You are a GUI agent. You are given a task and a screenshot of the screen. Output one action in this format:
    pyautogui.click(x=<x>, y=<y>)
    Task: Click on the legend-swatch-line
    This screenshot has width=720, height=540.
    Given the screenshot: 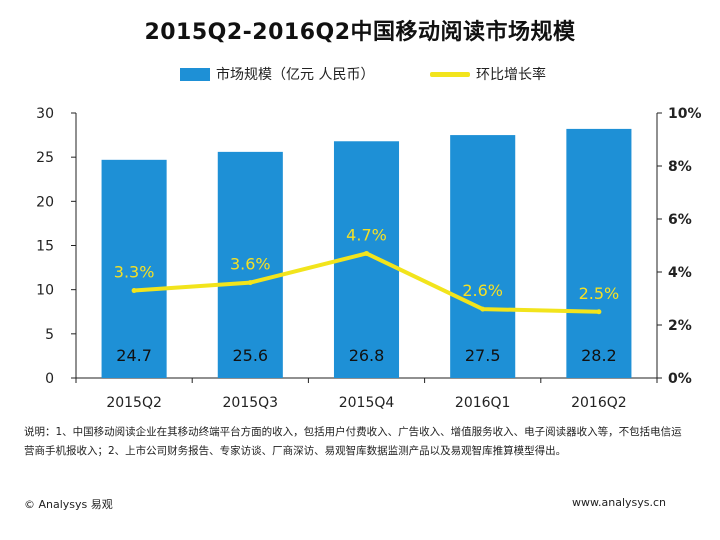 What is the action you would take?
    pyautogui.click(x=450, y=74)
    